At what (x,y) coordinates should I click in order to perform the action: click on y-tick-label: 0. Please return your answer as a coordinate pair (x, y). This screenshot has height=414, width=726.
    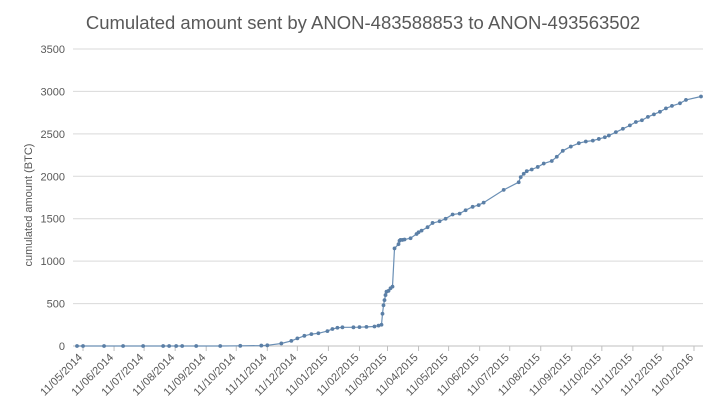
    Looking at the image, I should click on (62, 347).